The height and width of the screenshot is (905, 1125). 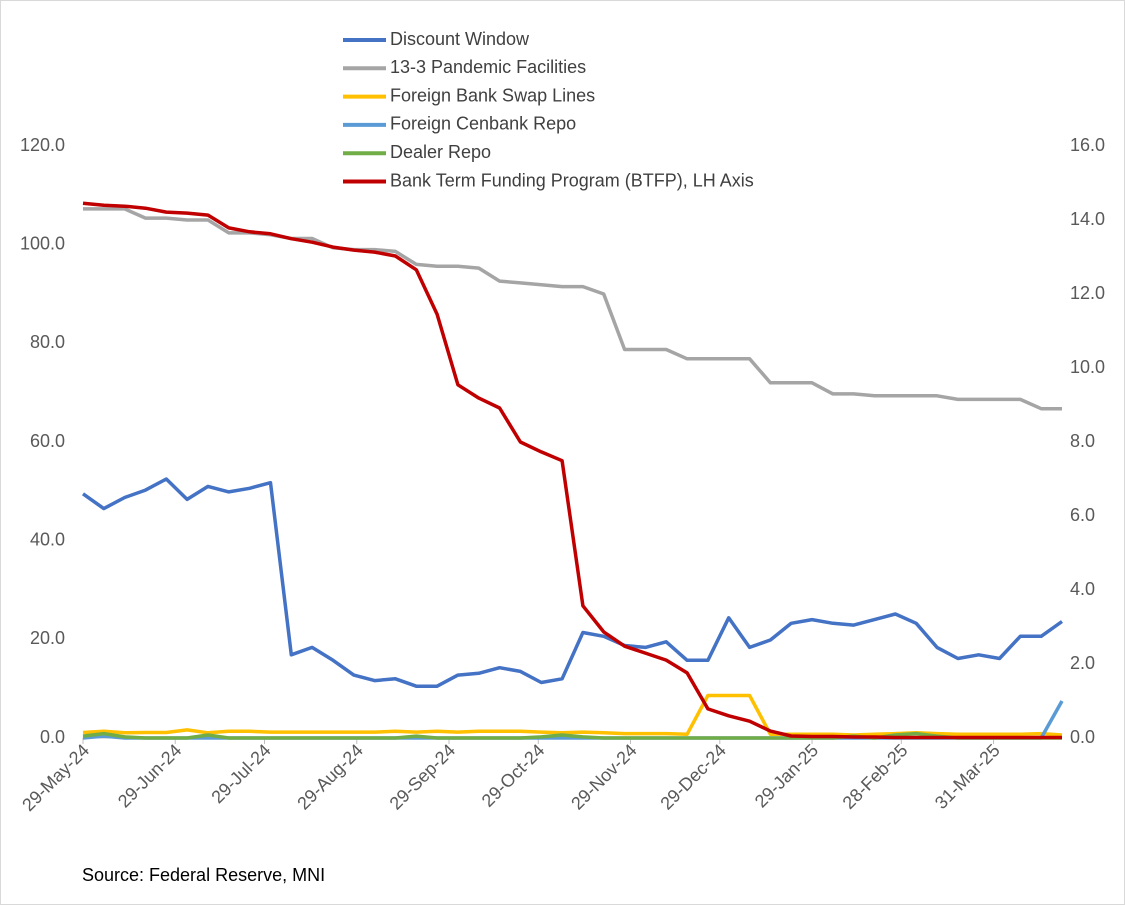 What do you see at coordinates (1082, 737) in the screenshot?
I see `y2-tick-label: 0.0` at bounding box center [1082, 737].